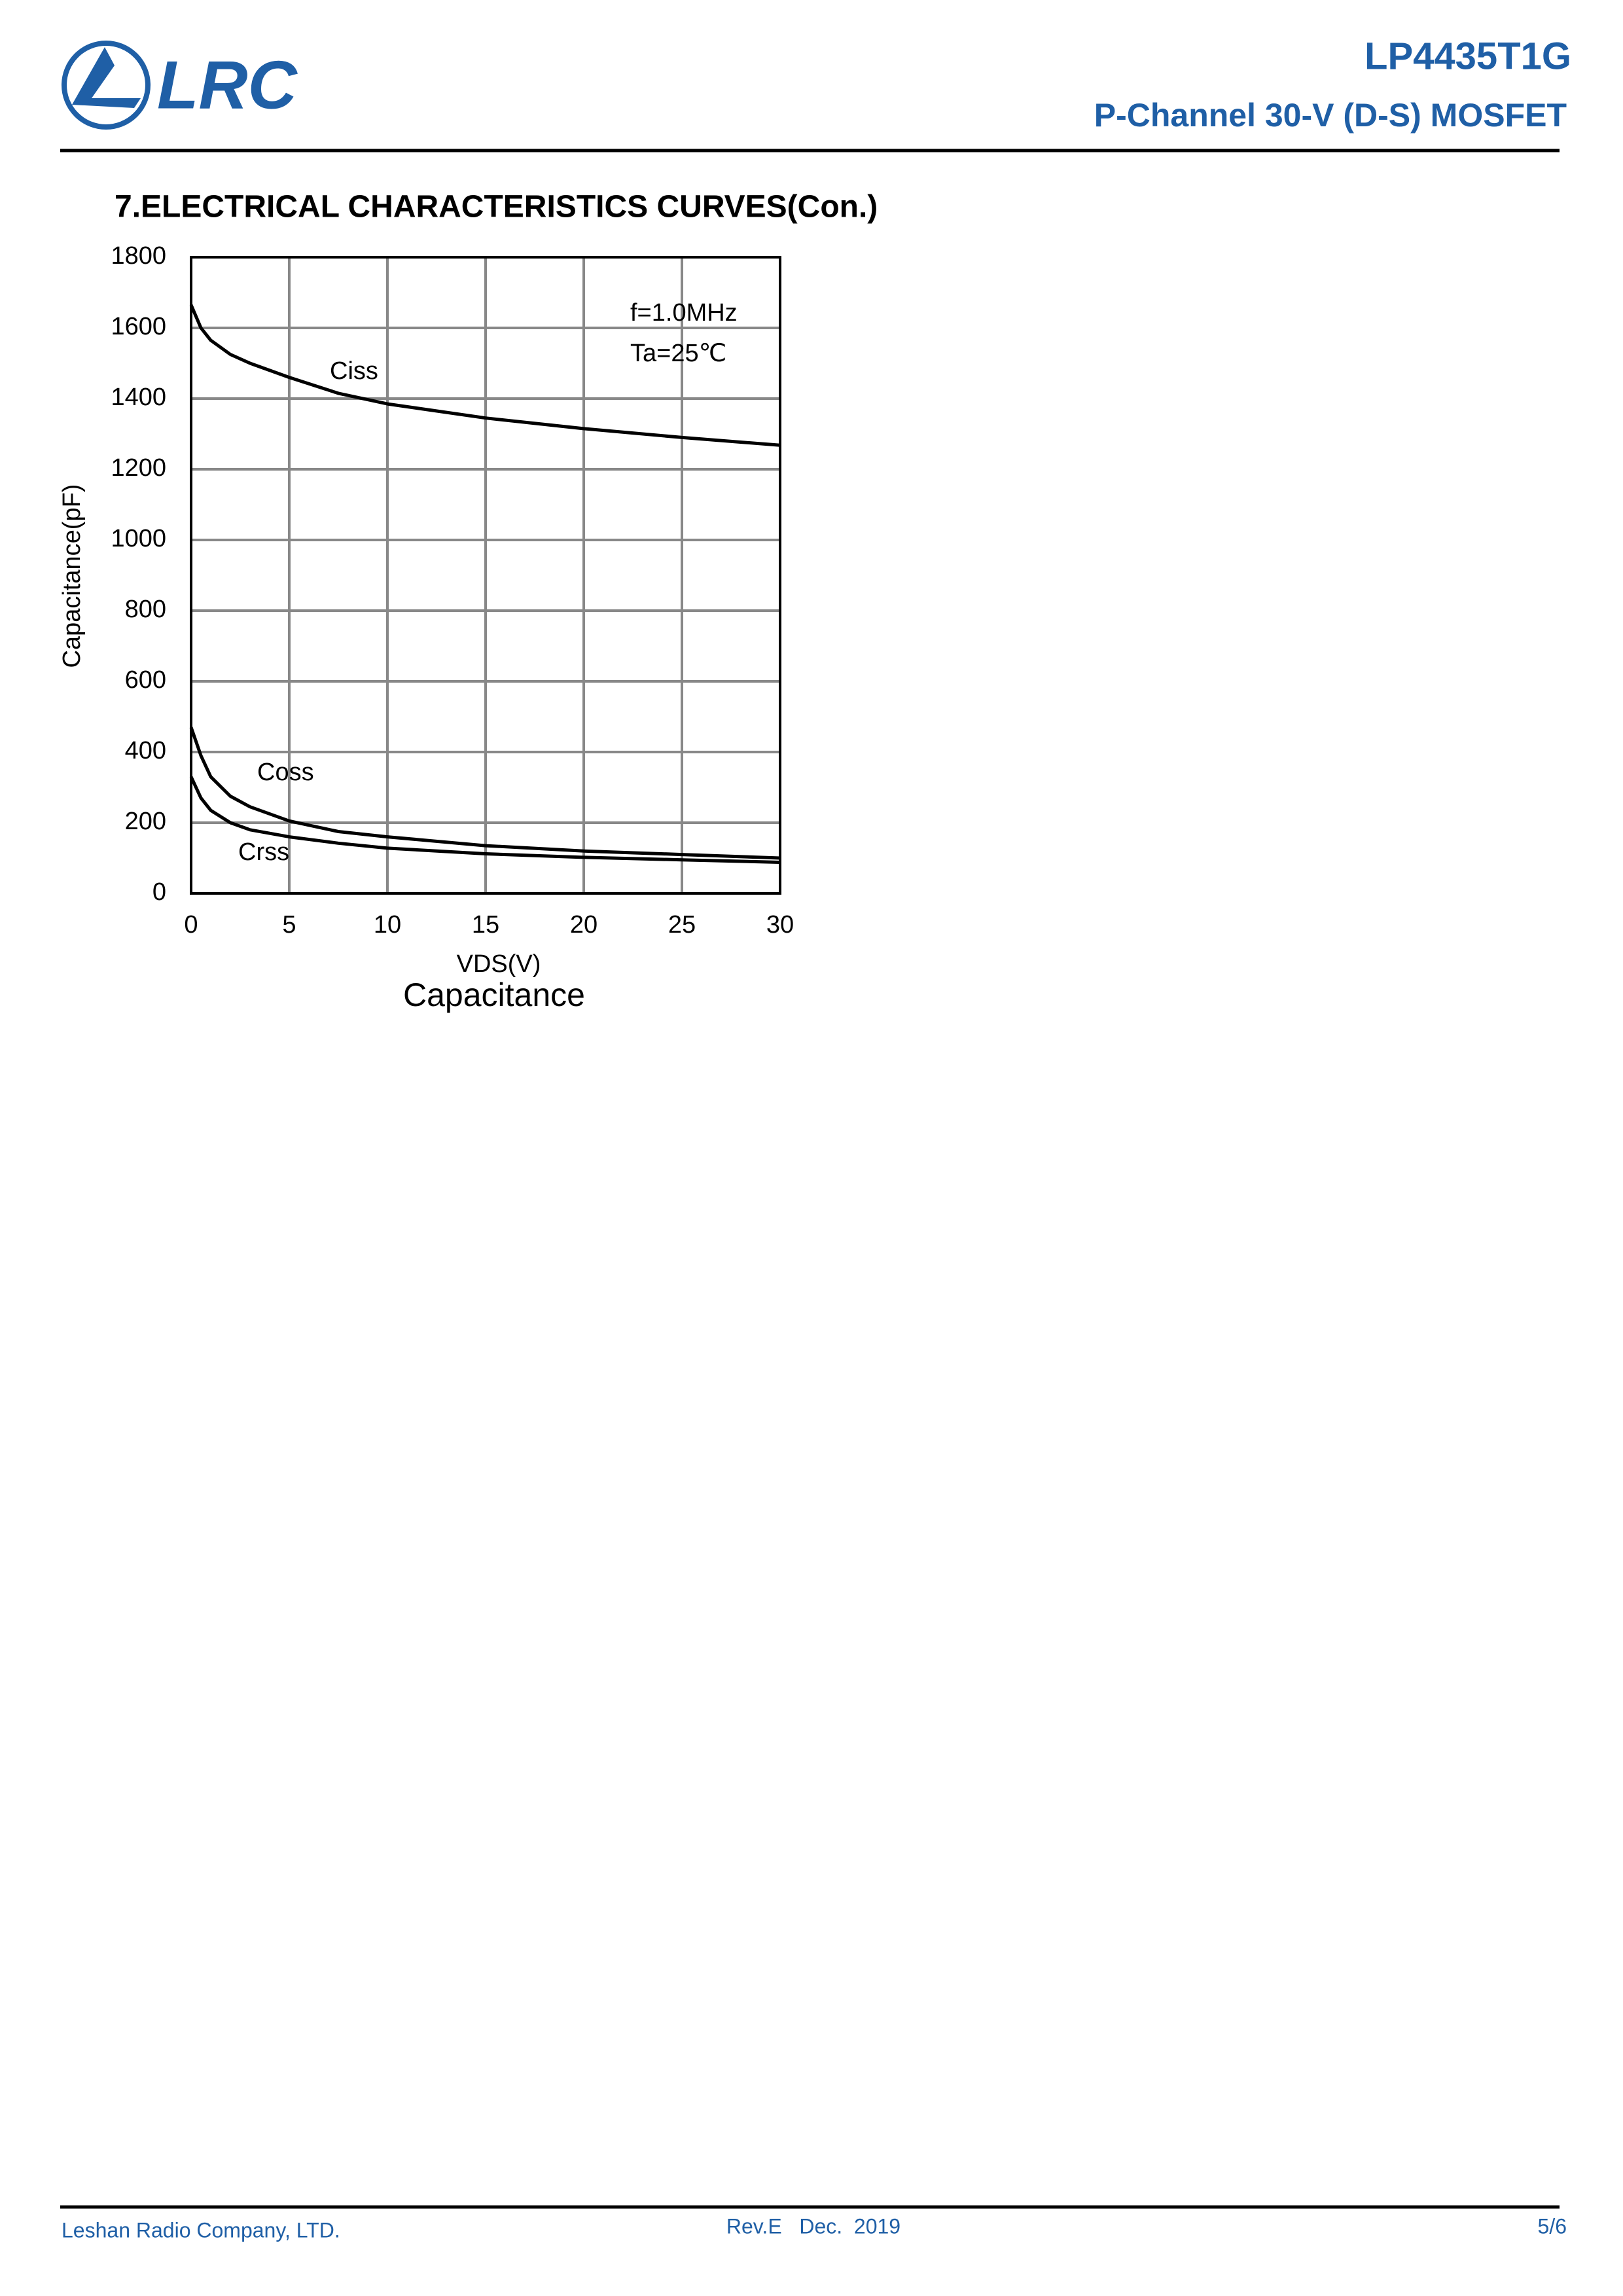  Describe the element at coordinates (285, 772) in the screenshot. I see `curve-label: Coss` at that location.